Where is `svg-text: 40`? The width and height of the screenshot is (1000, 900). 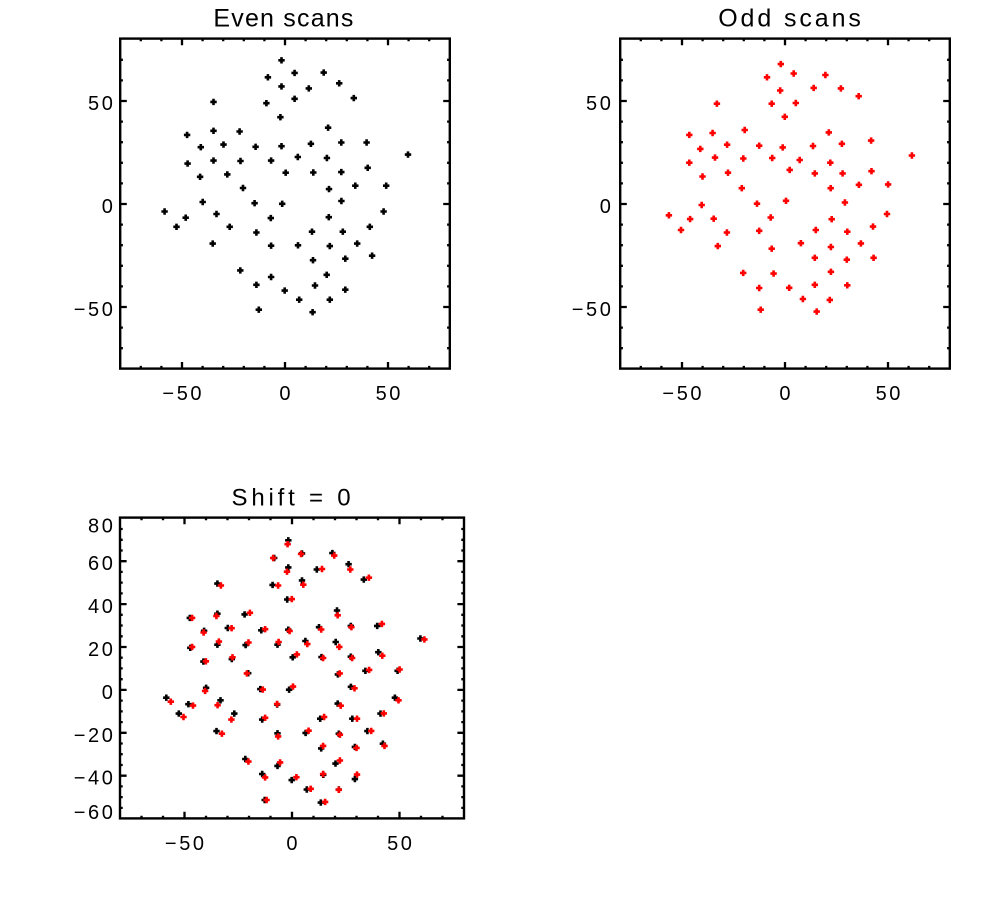
svg-text: 40 is located at coordinates (101, 607).